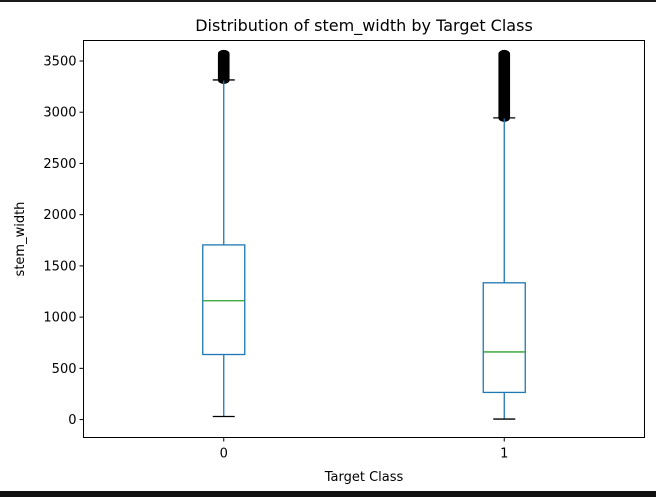 This screenshot has height=497, width=656. I want to click on y-tick-label: 3500, so click(59, 61).